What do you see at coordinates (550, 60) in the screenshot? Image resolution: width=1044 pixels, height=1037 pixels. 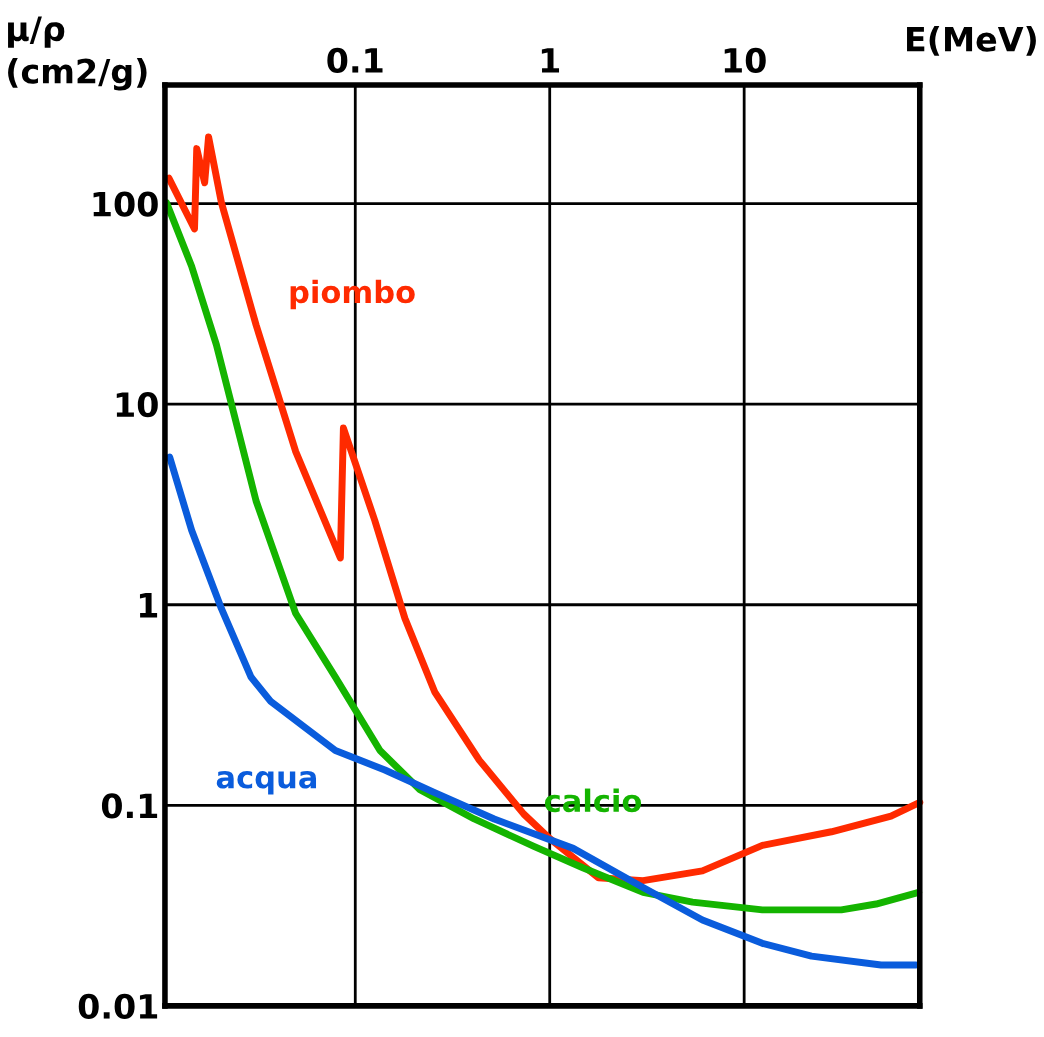 I see `x-tick-label: 1` at bounding box center [550, 60].